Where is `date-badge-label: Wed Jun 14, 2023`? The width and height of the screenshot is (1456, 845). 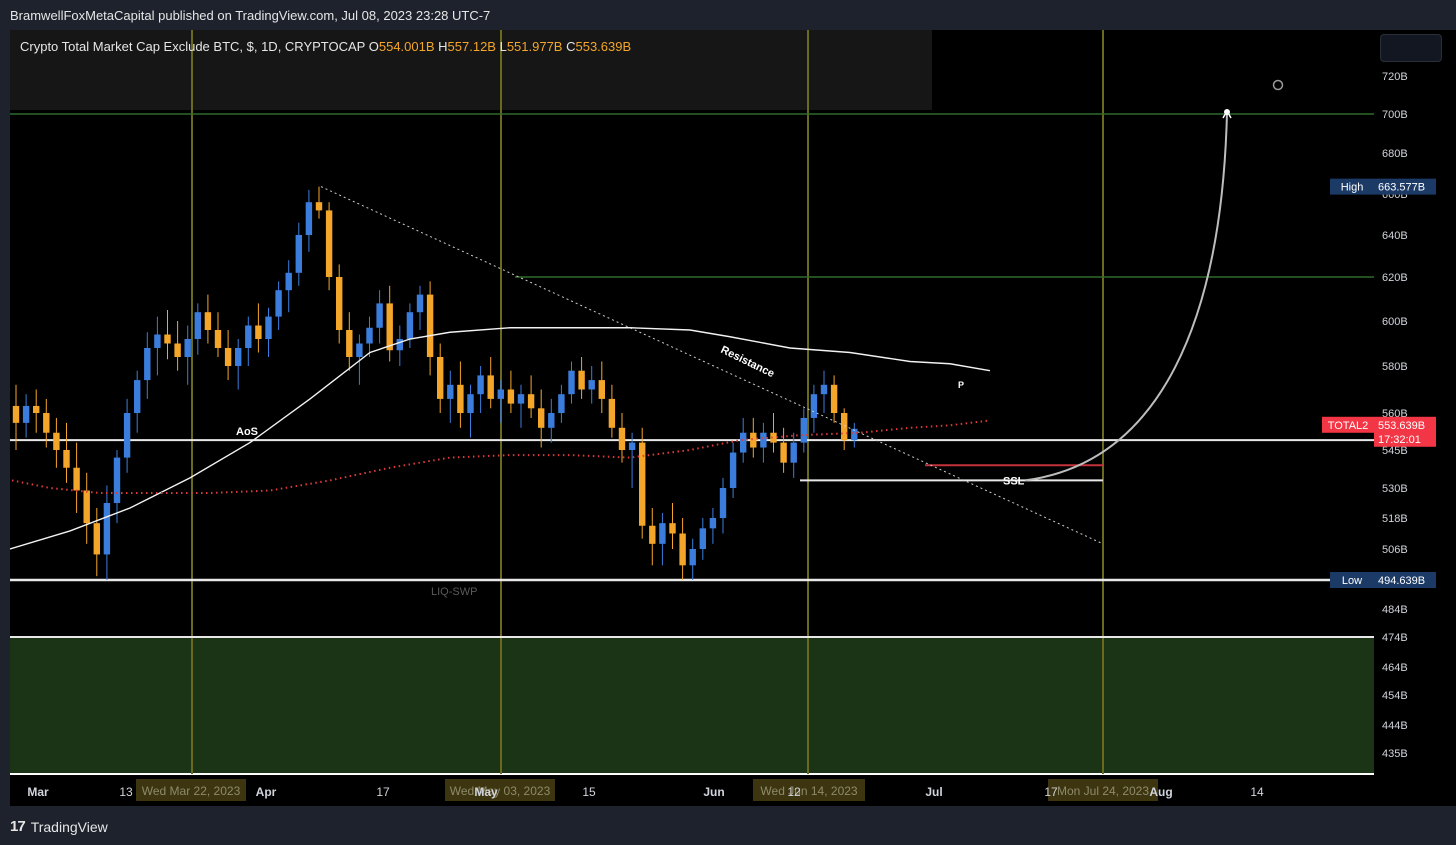
date-badge-label: Wed Jun 14, 2023 is located at coordinates (809, 791).